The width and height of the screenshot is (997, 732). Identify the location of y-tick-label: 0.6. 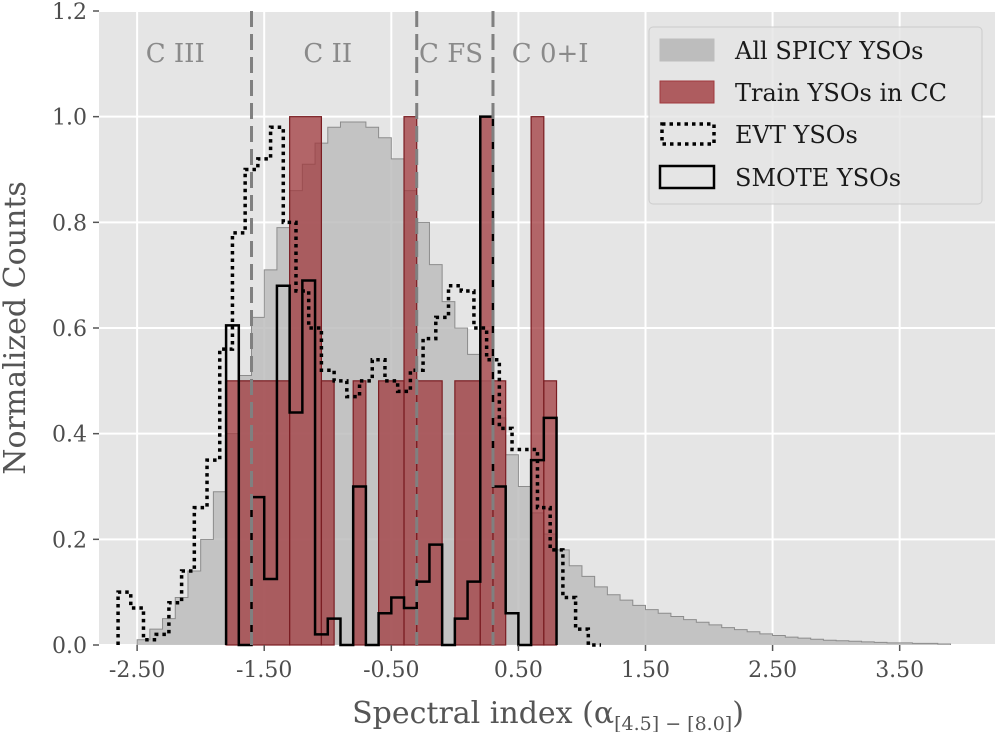
(69, 329).